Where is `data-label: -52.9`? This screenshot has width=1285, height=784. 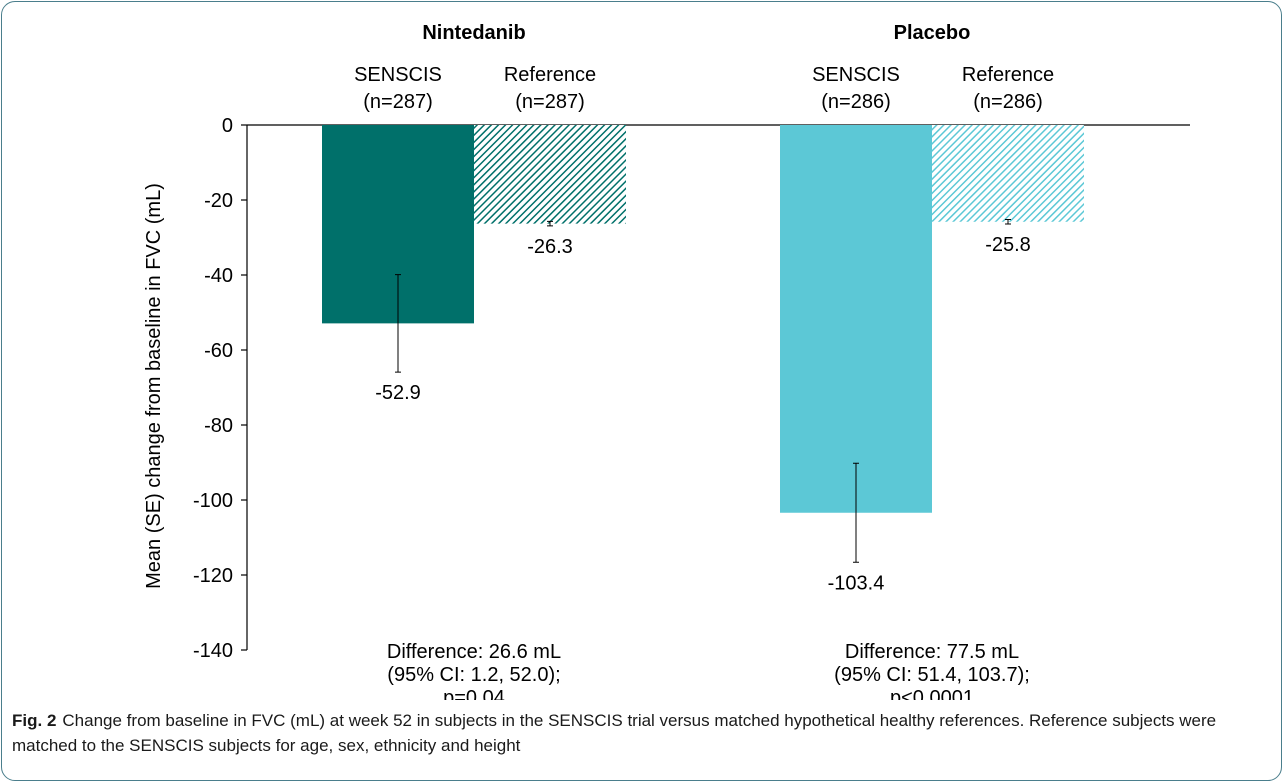
data-label: -52.9 is located at coordinates (398, 393).